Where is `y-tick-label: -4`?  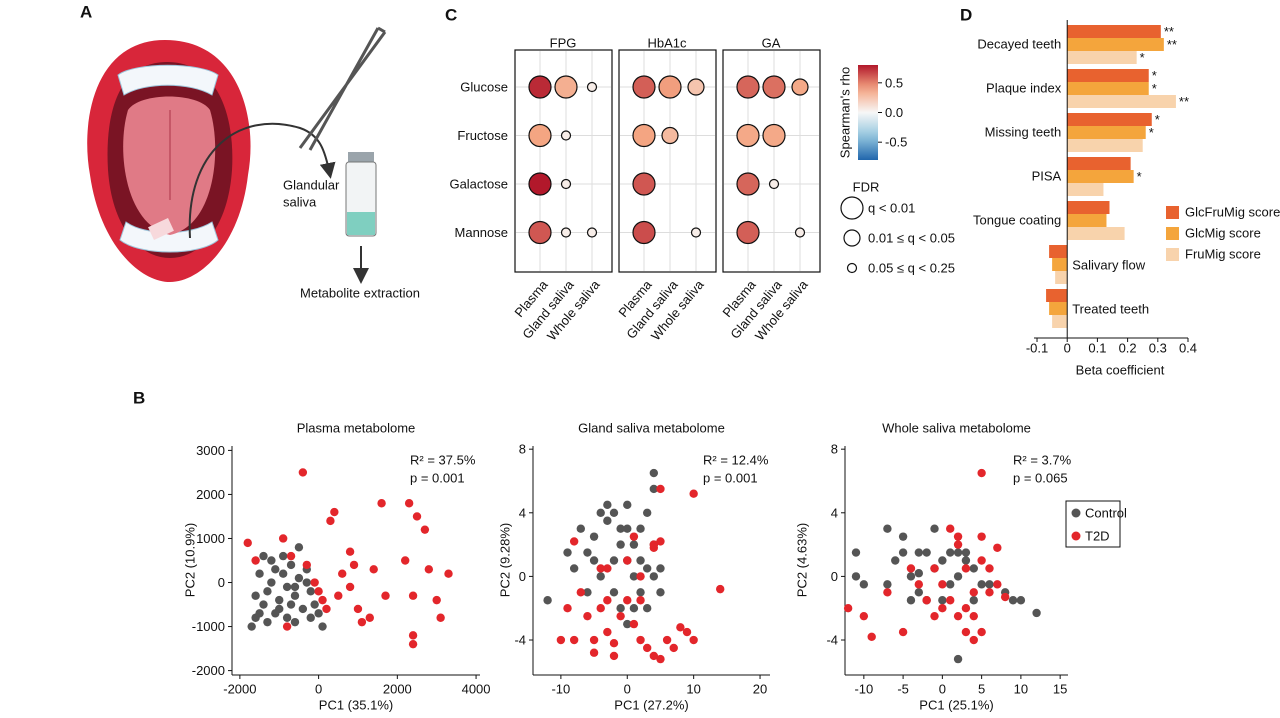
y-tick-label: -4 is located at coordinates (832, 640).